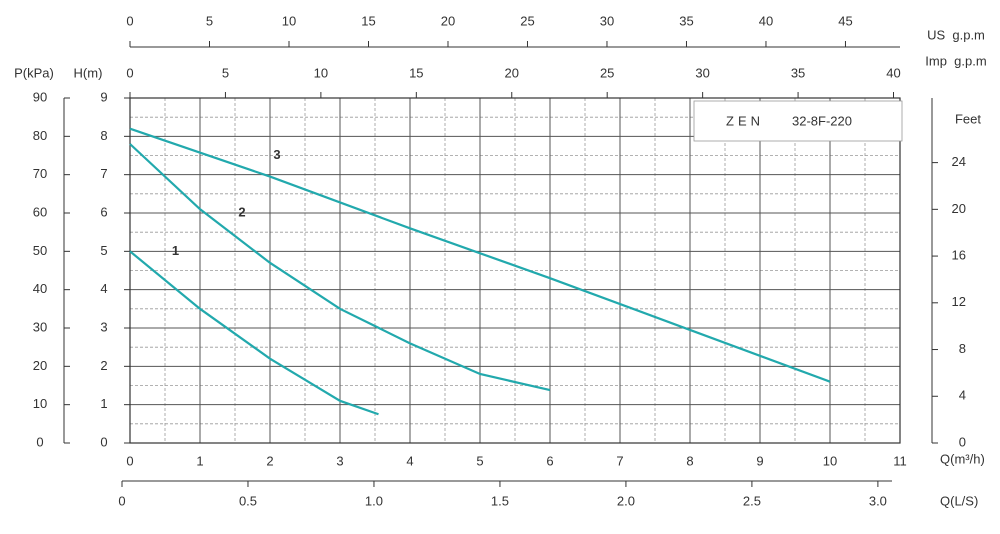 This screenshot has height=534, width=1000. Describe the element at coordinates (830, 460) in the screenshot. I see `x-tick-label: 10` at that location.